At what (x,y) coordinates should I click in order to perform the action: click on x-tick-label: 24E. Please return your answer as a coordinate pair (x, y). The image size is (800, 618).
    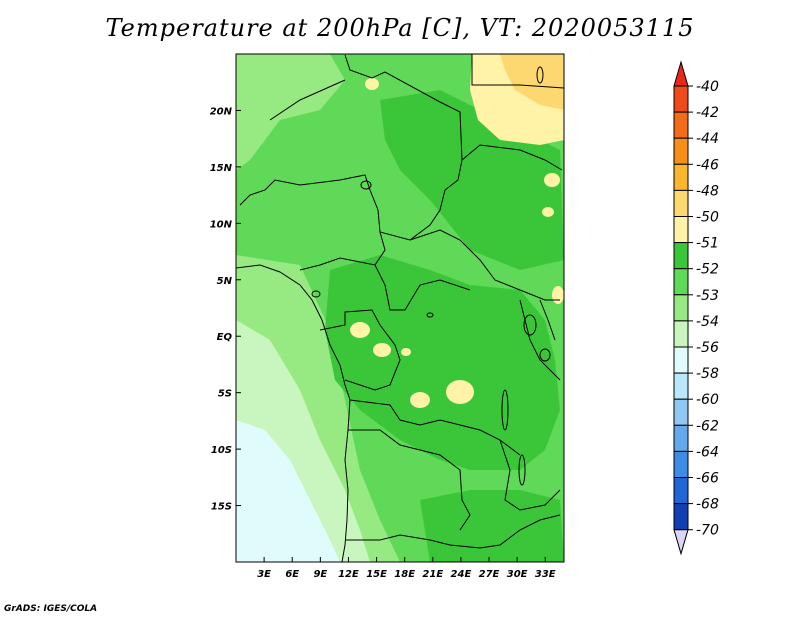
    Looking at the image, I should click on (461, 574).